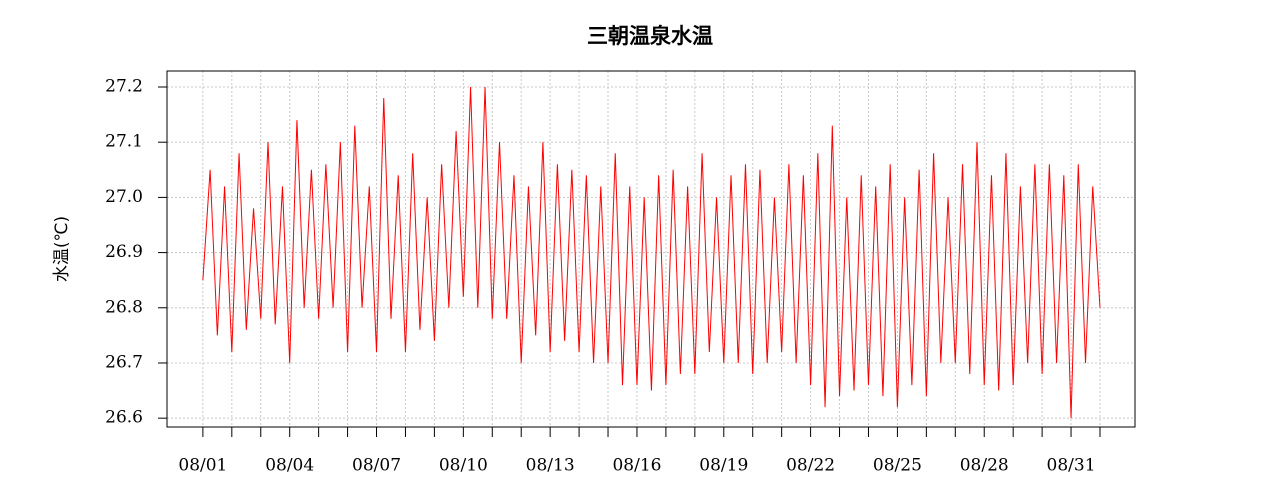  Describe the element at coordinates (124, 307) in the screenshot. I see `y-tick-label: 26.8` at that location.